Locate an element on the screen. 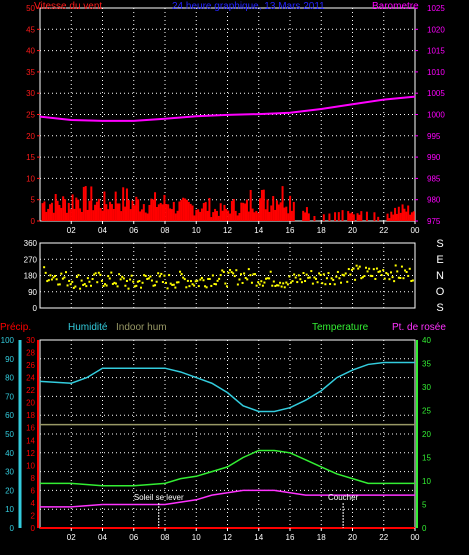 The image size is (469, 555). top-x-tick-label: 16 is located at coordinates (290, 230).